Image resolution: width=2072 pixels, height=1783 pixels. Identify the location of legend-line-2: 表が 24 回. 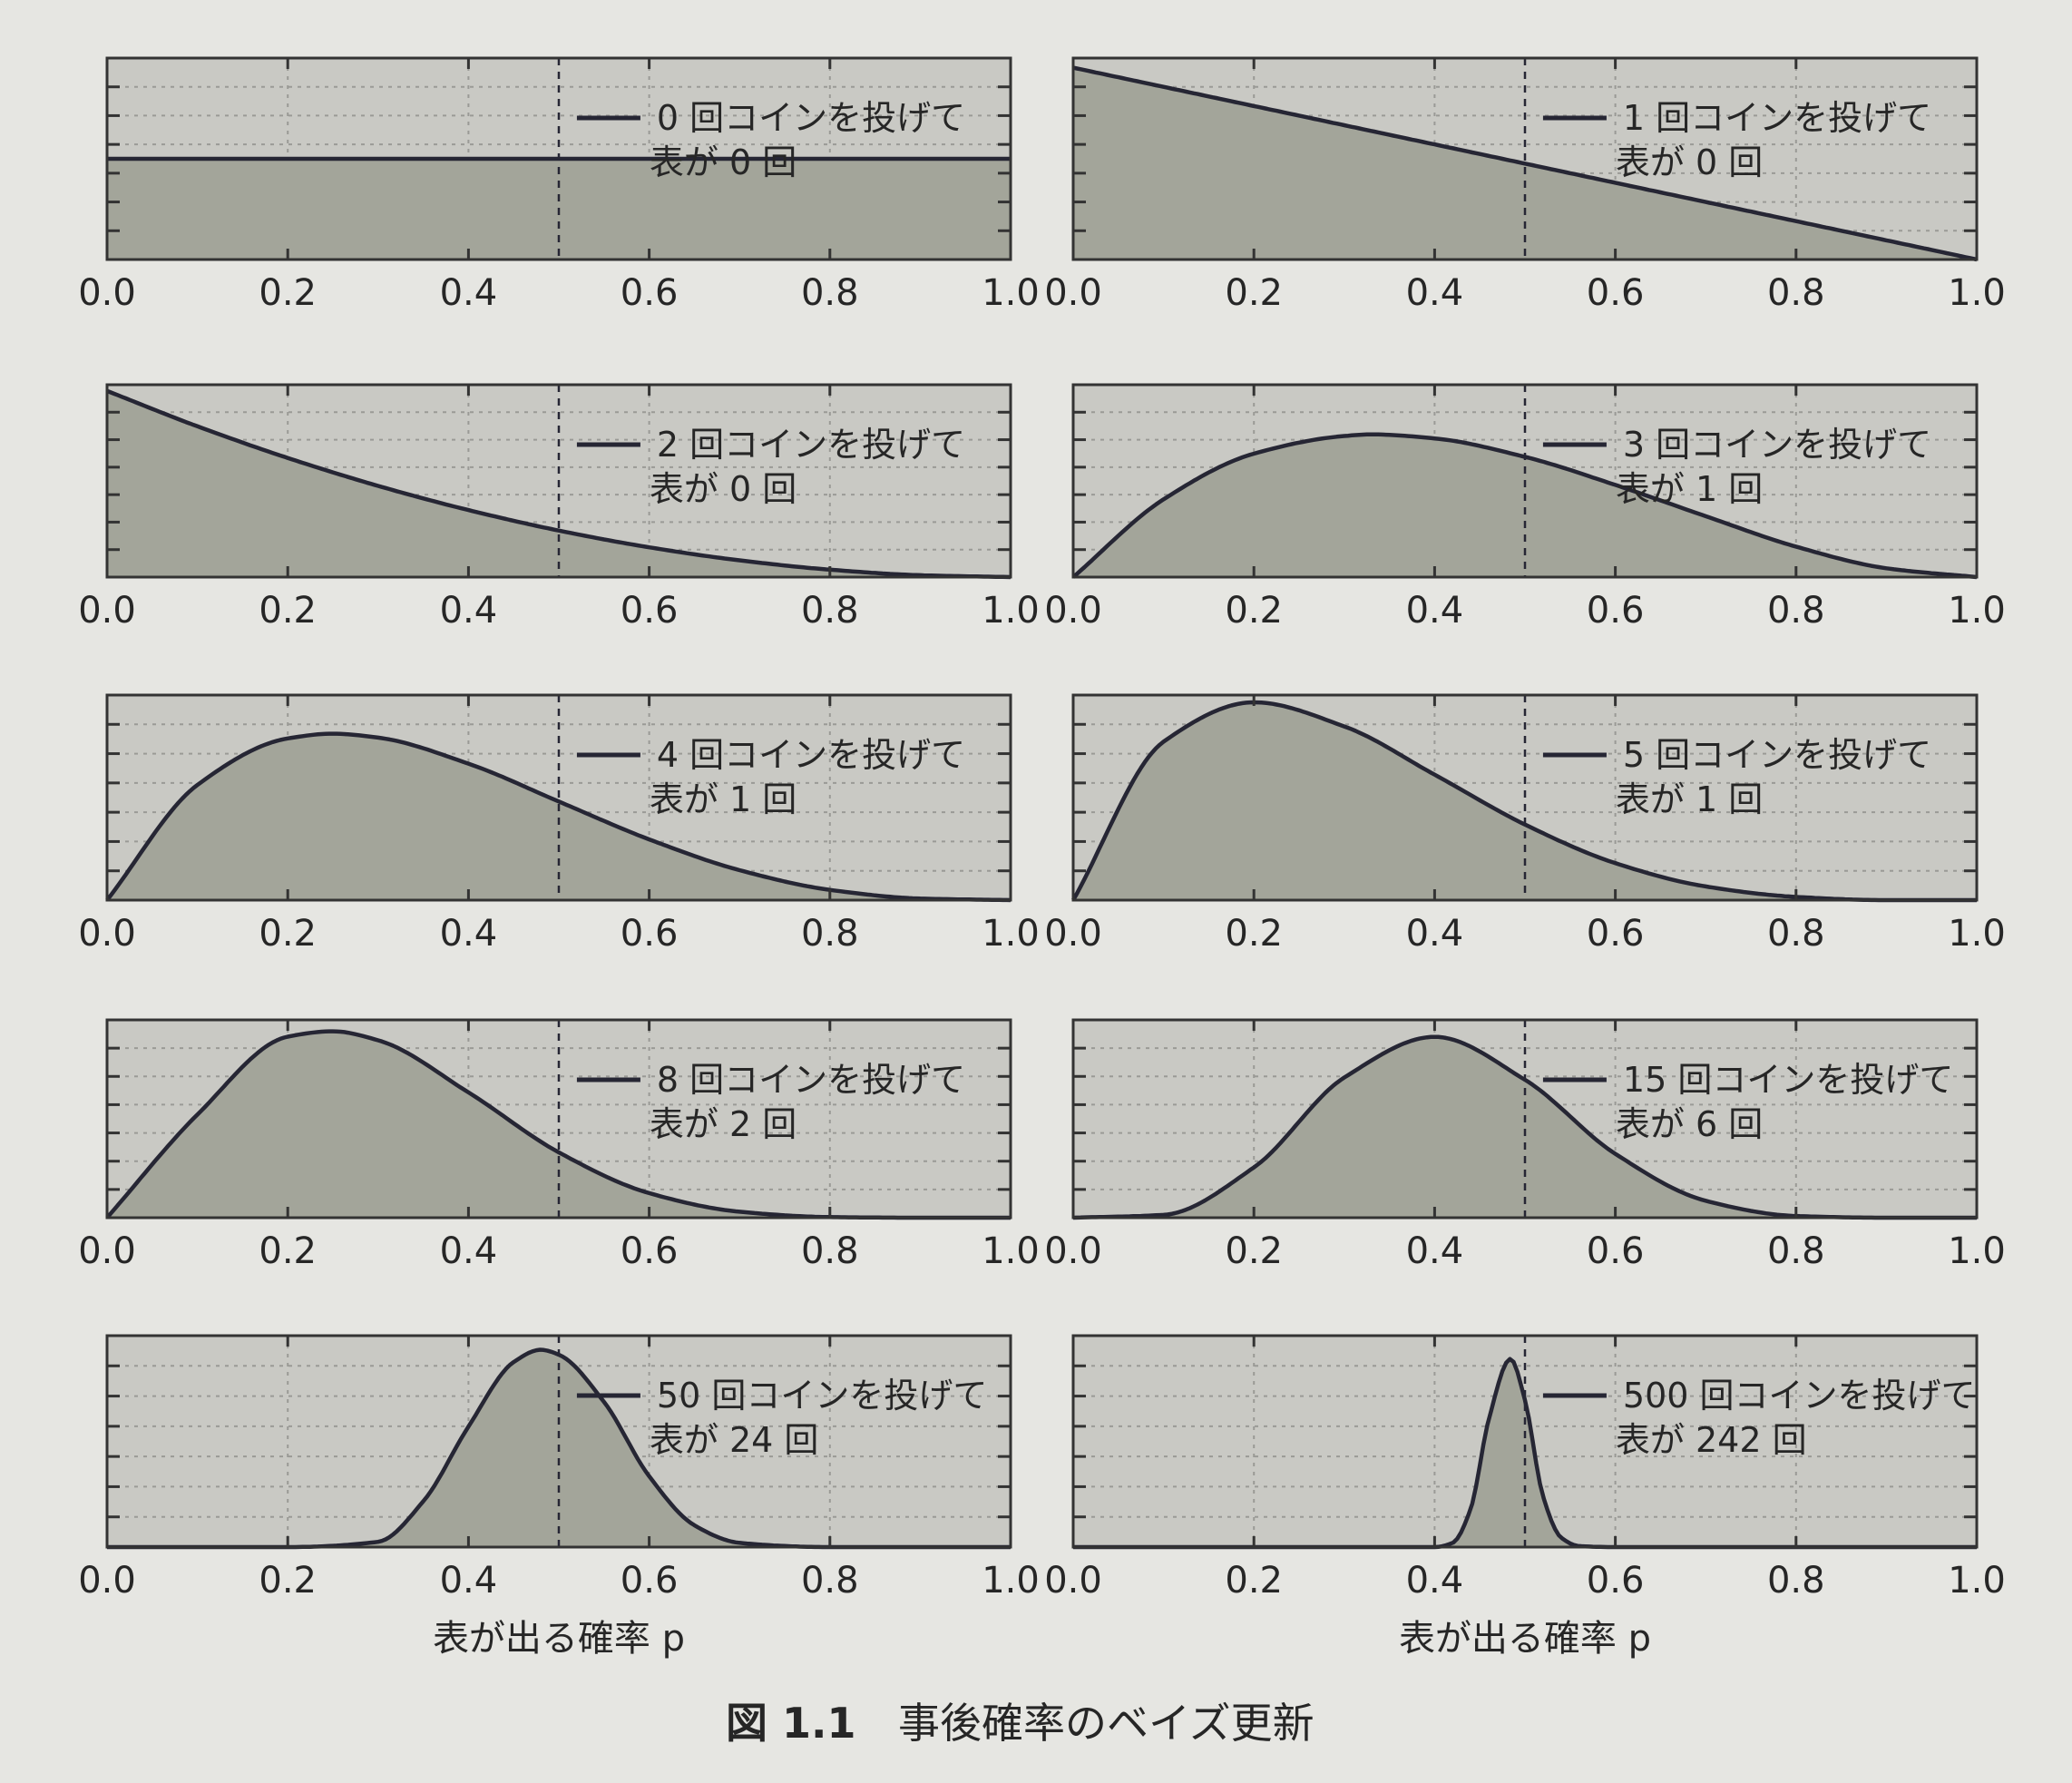
(734, 1440).